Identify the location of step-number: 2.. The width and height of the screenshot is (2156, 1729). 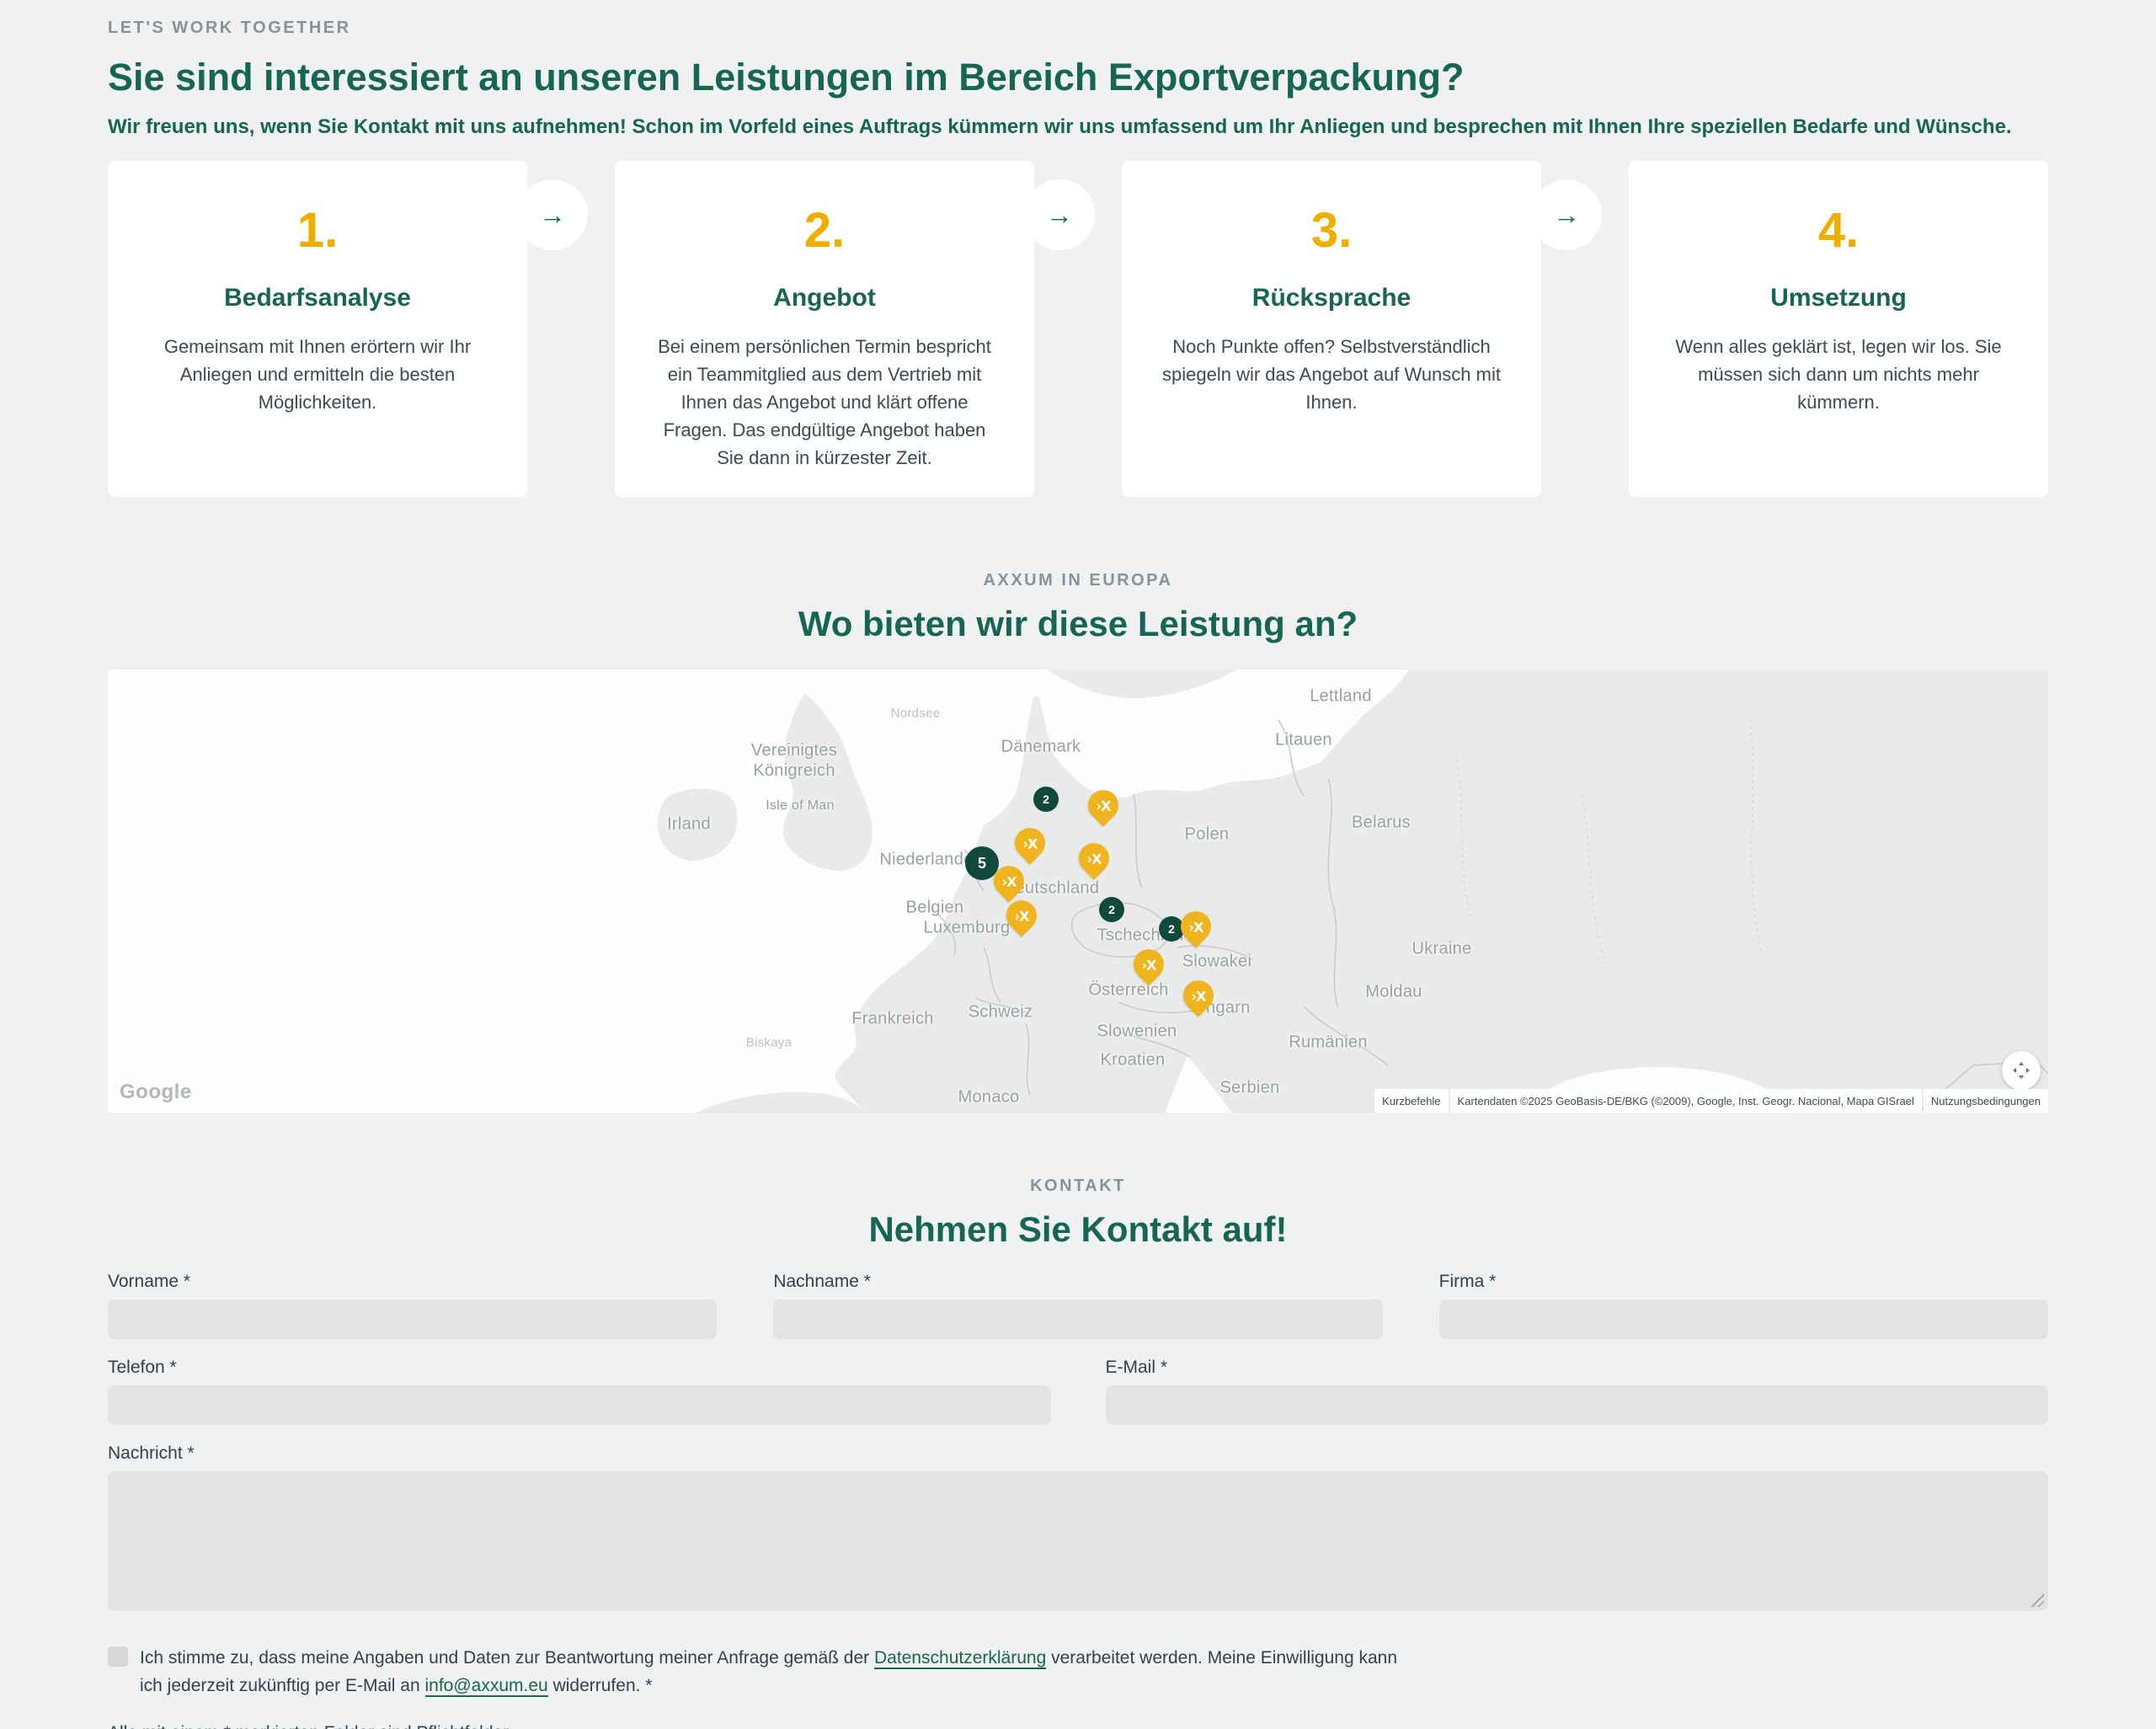
(824, 230).